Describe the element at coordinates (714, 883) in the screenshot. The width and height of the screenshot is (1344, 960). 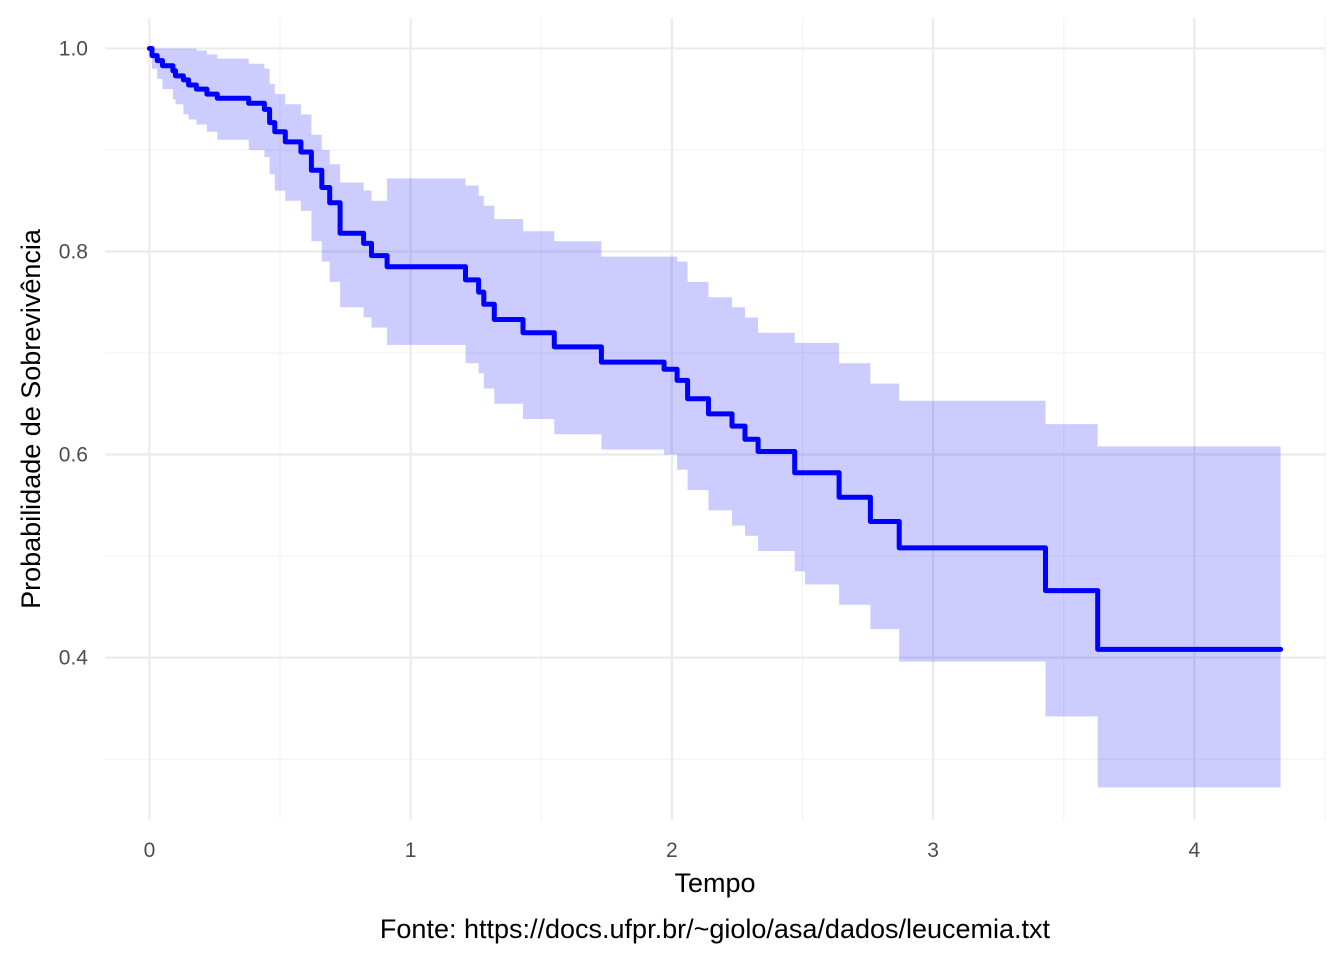
I see `x-axis-title: Tempo` at that location.